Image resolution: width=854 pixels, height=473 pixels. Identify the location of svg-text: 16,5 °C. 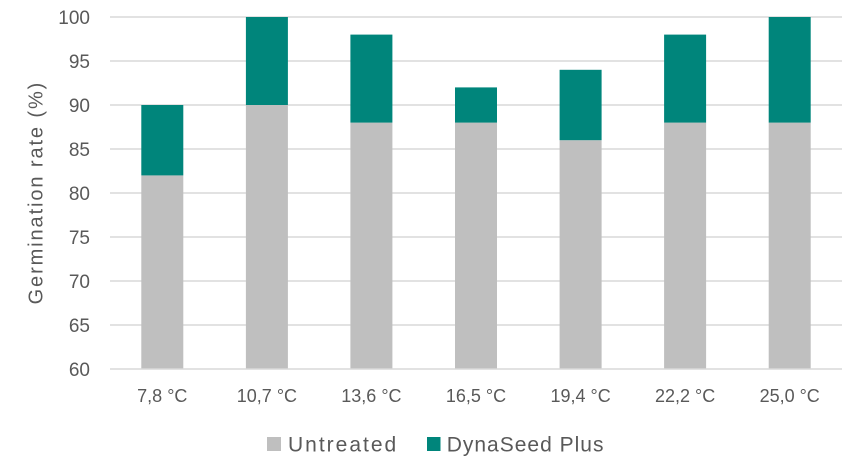
(476, 396).